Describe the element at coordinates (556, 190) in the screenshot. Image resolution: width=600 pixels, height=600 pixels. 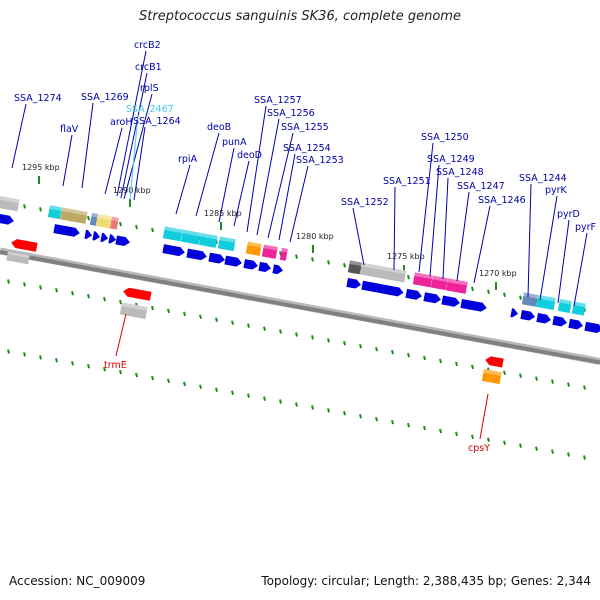
I see `gene-label: pyrK` at that location.